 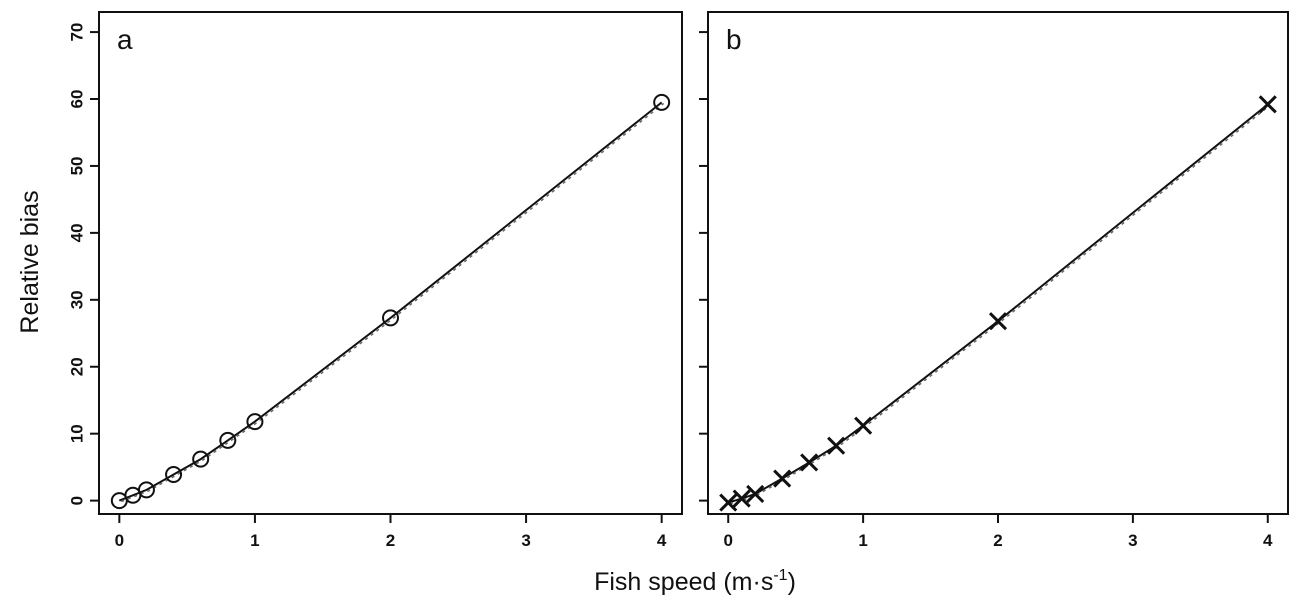 I want to click on panel-label: a, so click(x=125, y=39).